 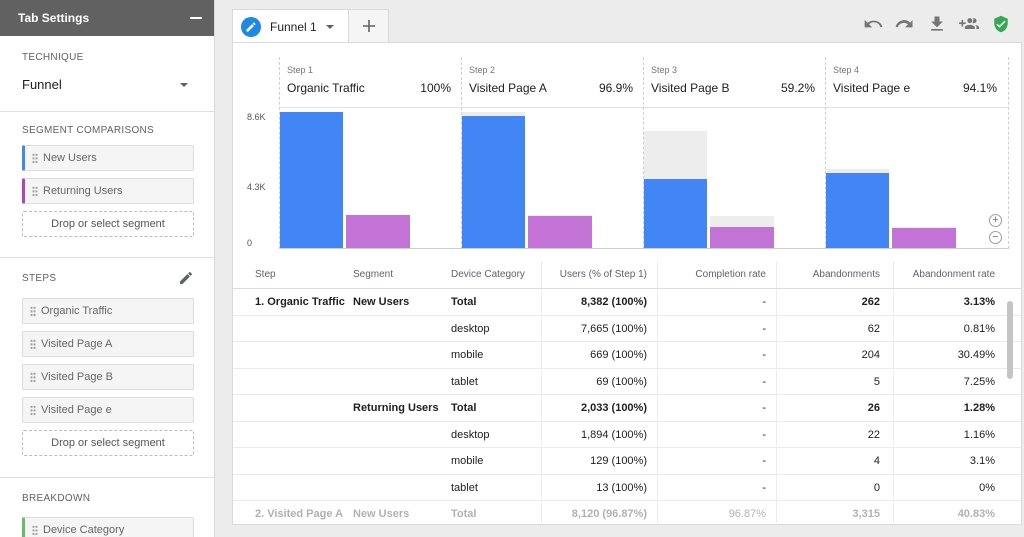 I want to click on verified-button, so click(x=1001, y=24).